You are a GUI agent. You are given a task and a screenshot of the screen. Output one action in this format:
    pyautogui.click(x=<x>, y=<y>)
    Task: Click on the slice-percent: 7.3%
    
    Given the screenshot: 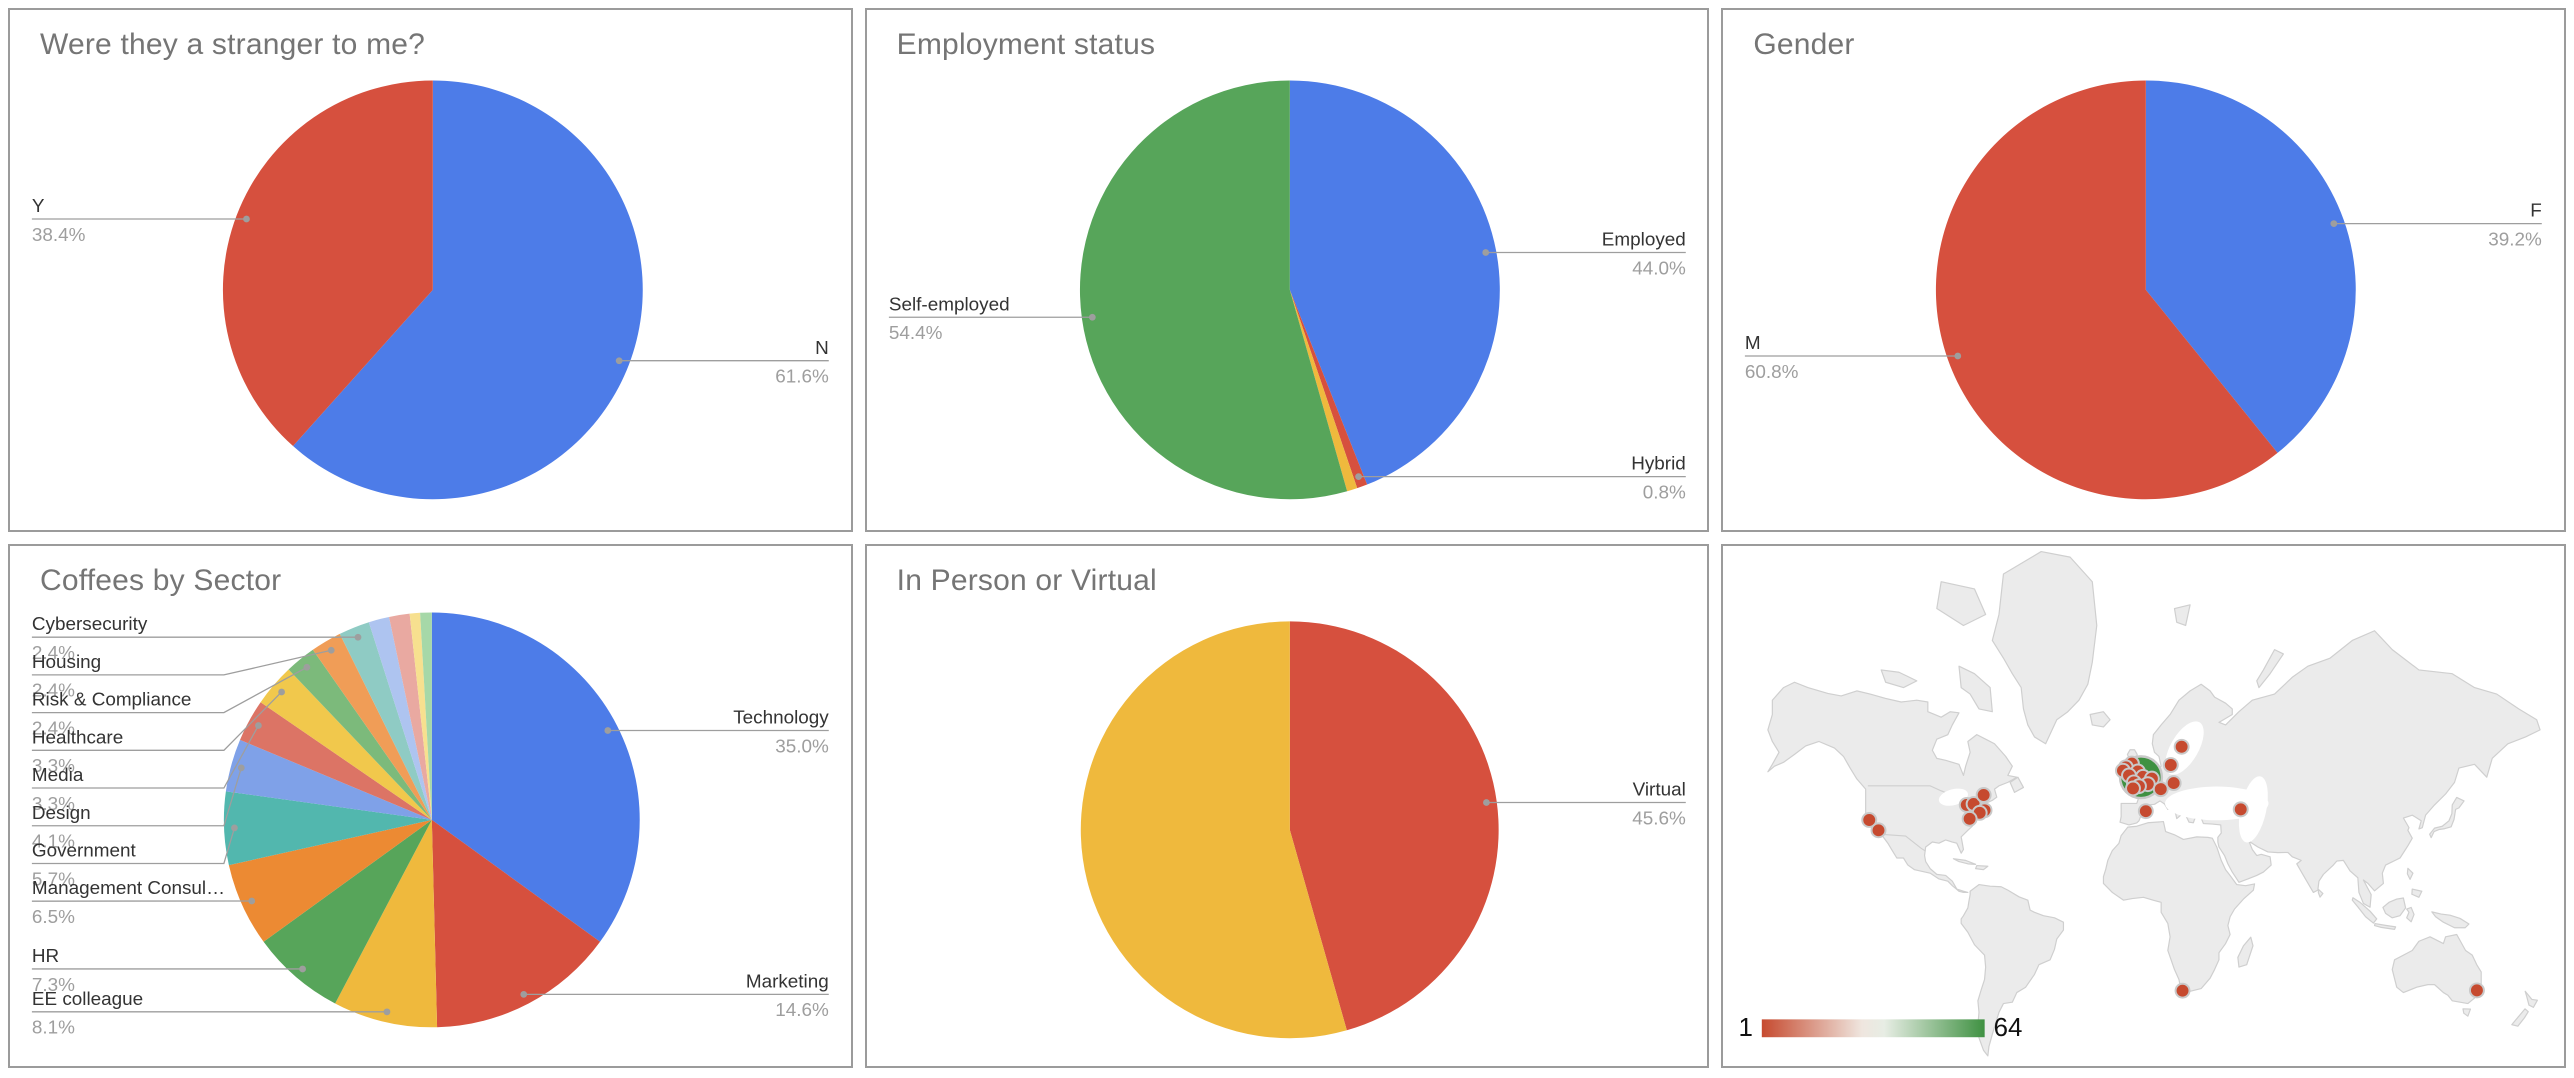 What is the action you would take?
    pyautogui.click(x=53, y=984)
    